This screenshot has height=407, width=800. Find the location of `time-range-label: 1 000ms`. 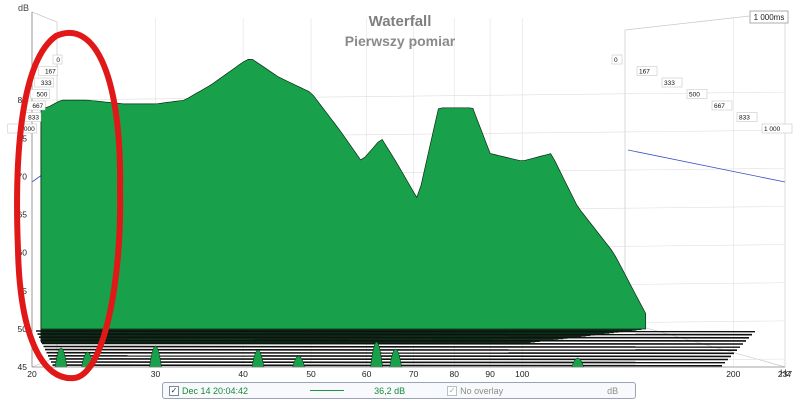

time-range-label: 1 000ms is located at coordinates (769, 17).